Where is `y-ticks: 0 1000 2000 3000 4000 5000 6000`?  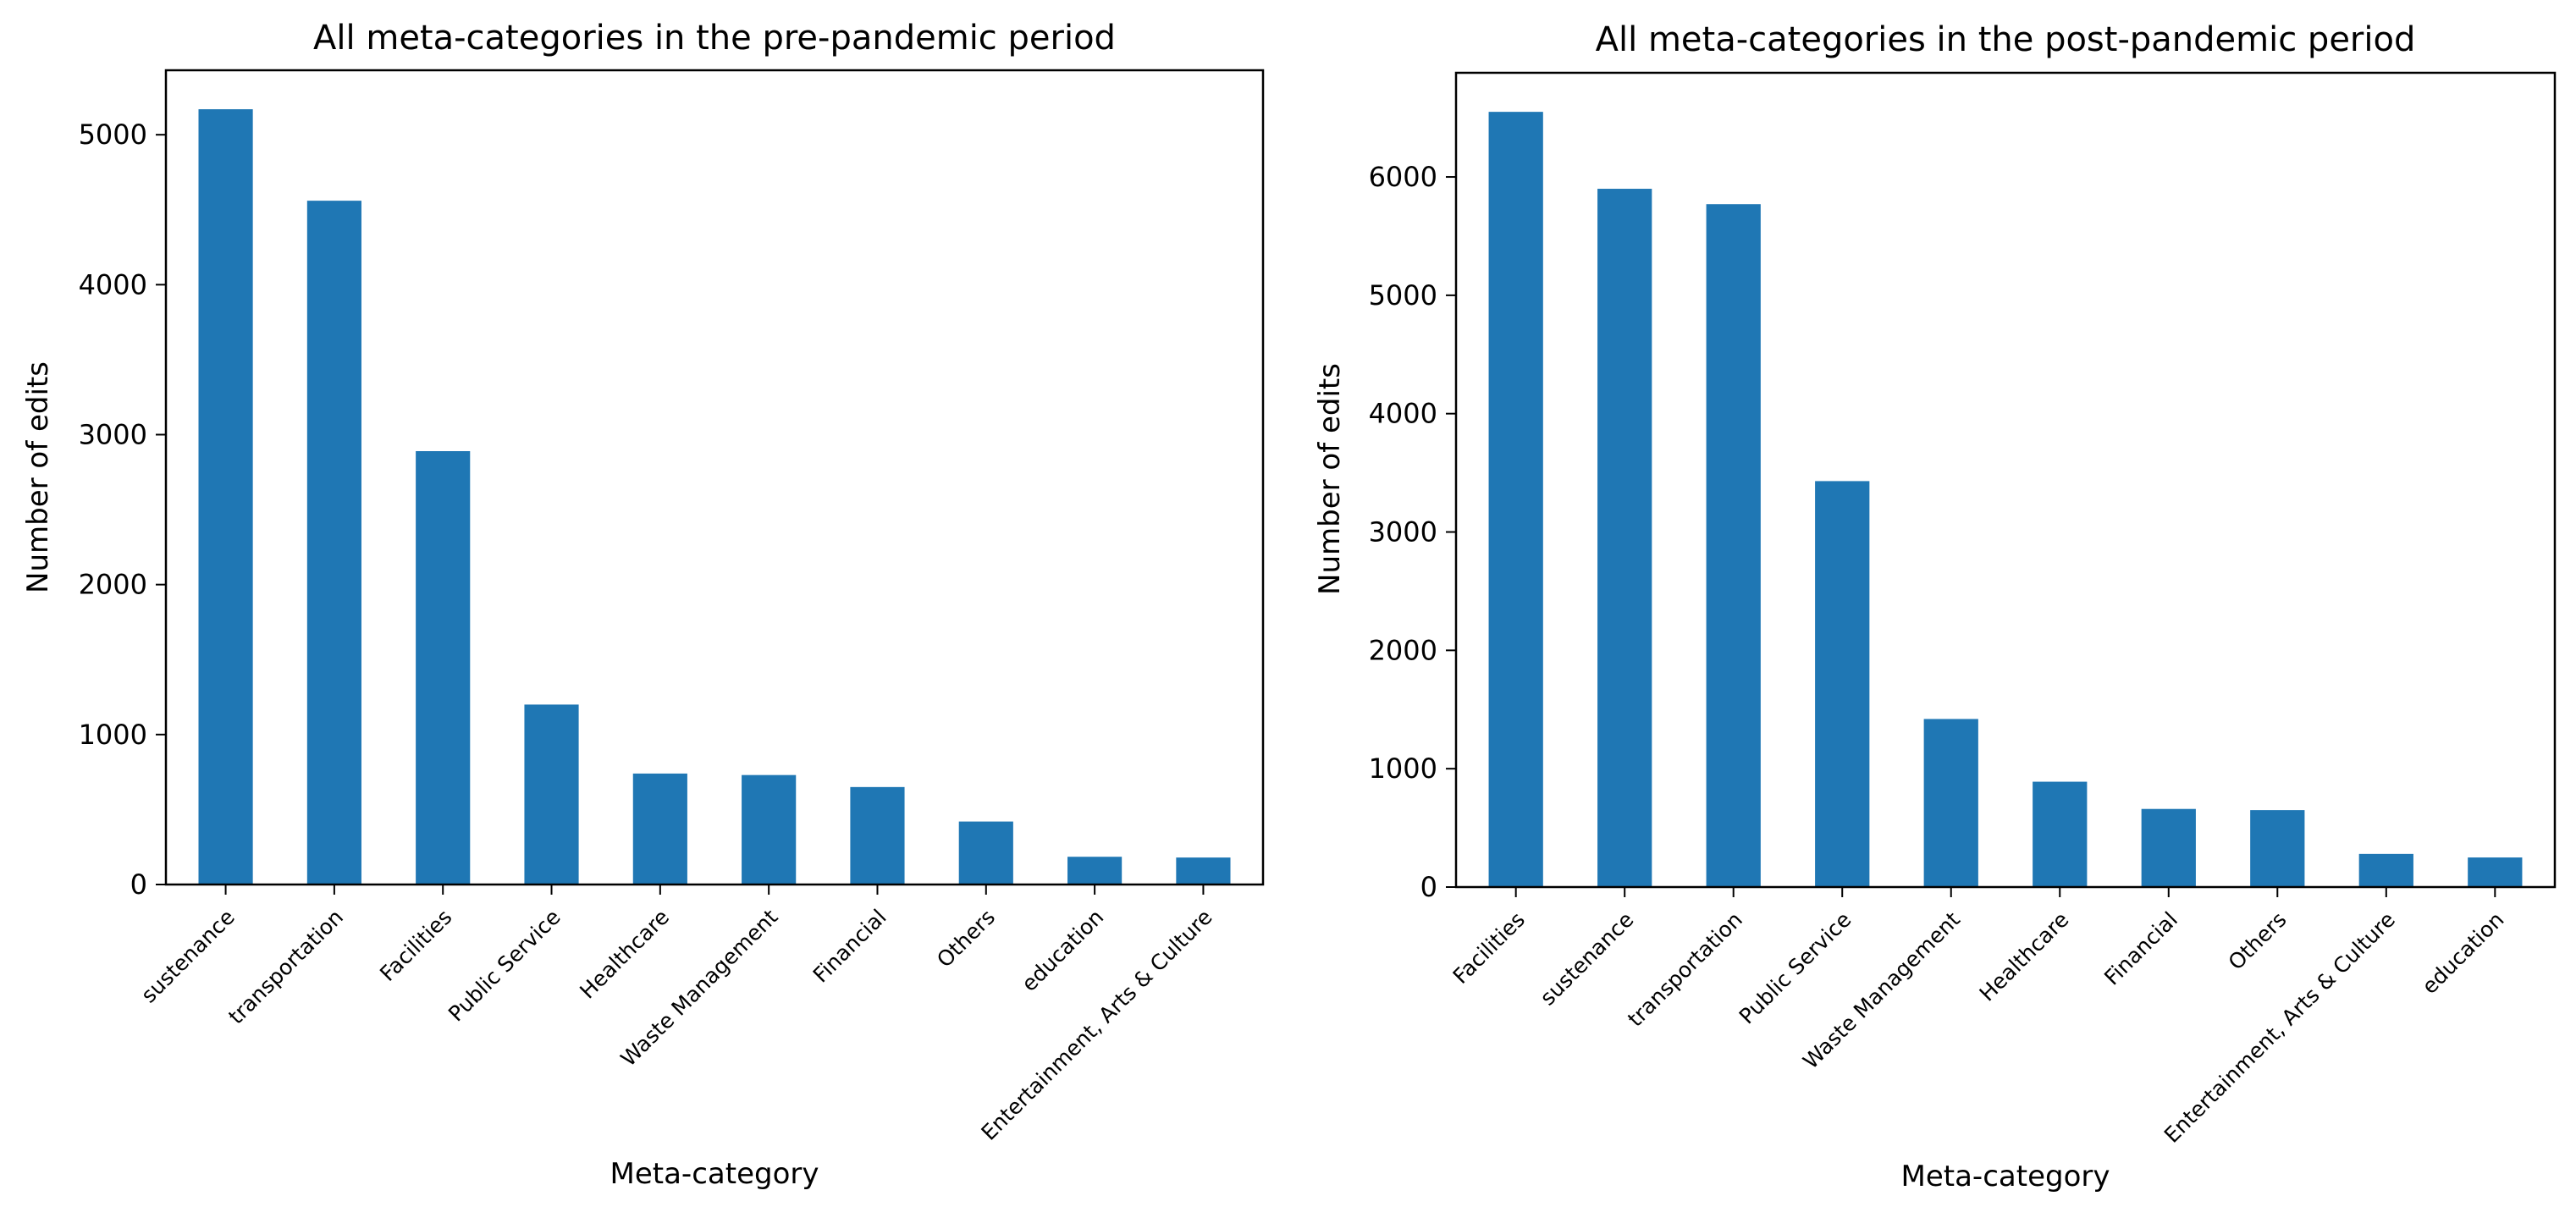
y-ticks: 0 1000 2000 3000 4000 5000 6000 is located at coordinates (1413, 532).